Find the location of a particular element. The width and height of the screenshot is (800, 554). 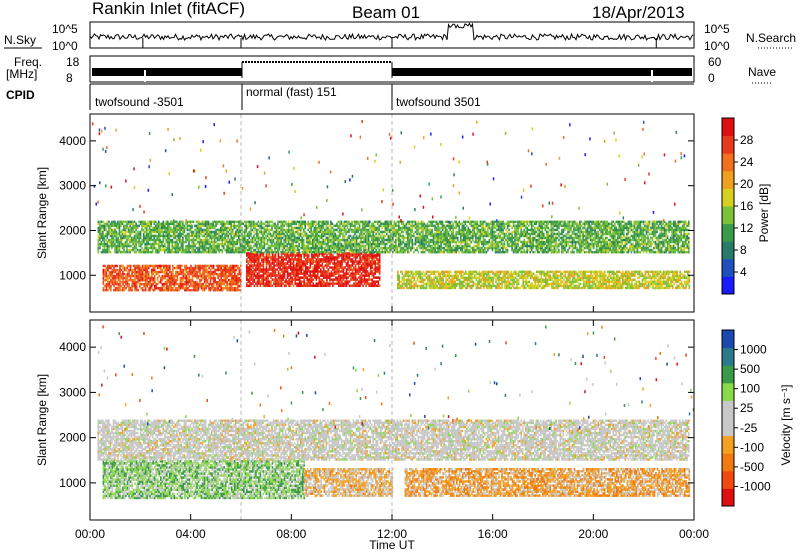

cpid-segment-2: normal (fast) 151 is located at coordinates (291, 92).